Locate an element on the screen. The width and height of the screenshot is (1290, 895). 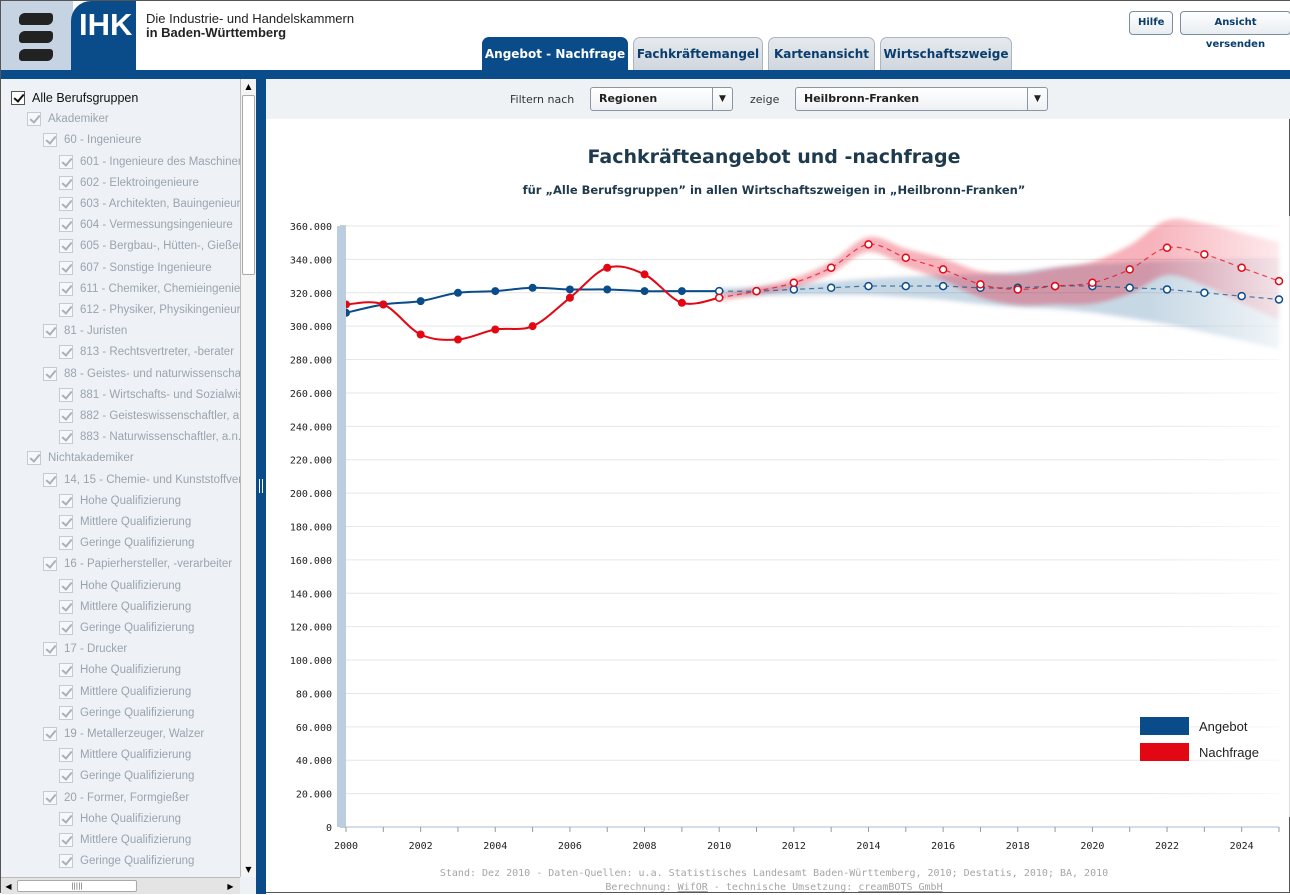
tree-item: 612 - Physiker, Physikingenieure is located at coordinates (153, 310).